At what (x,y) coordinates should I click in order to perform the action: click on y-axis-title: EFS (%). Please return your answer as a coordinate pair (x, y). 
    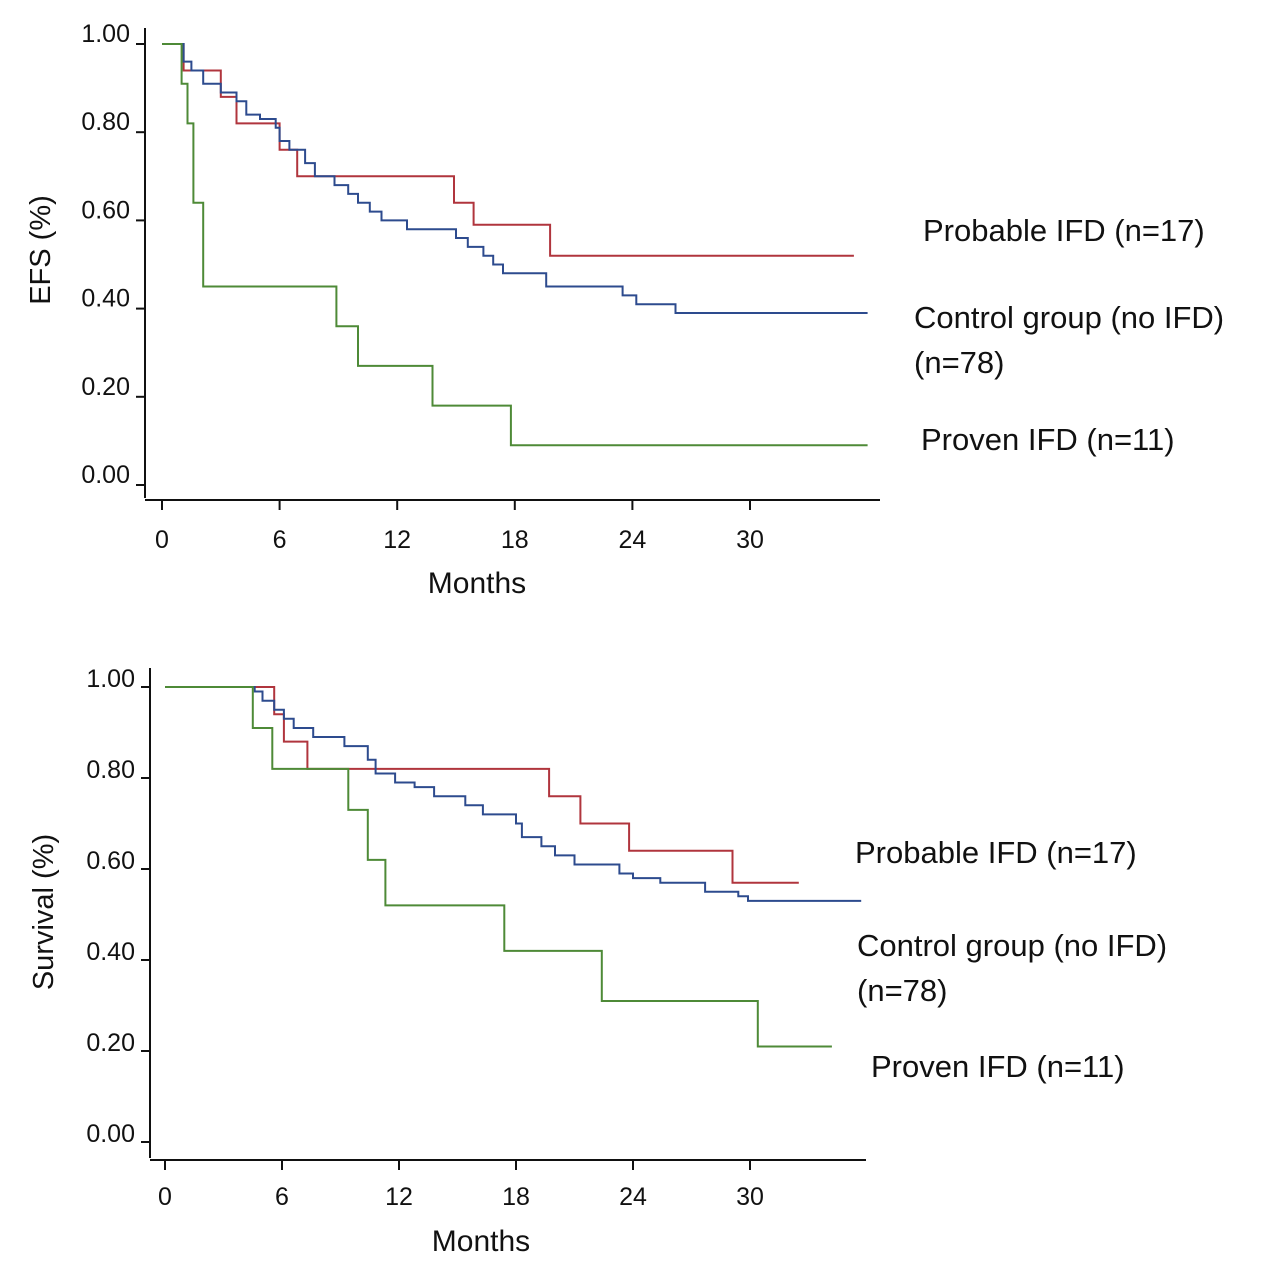
    Looking at the image, I should click on (41, 250).